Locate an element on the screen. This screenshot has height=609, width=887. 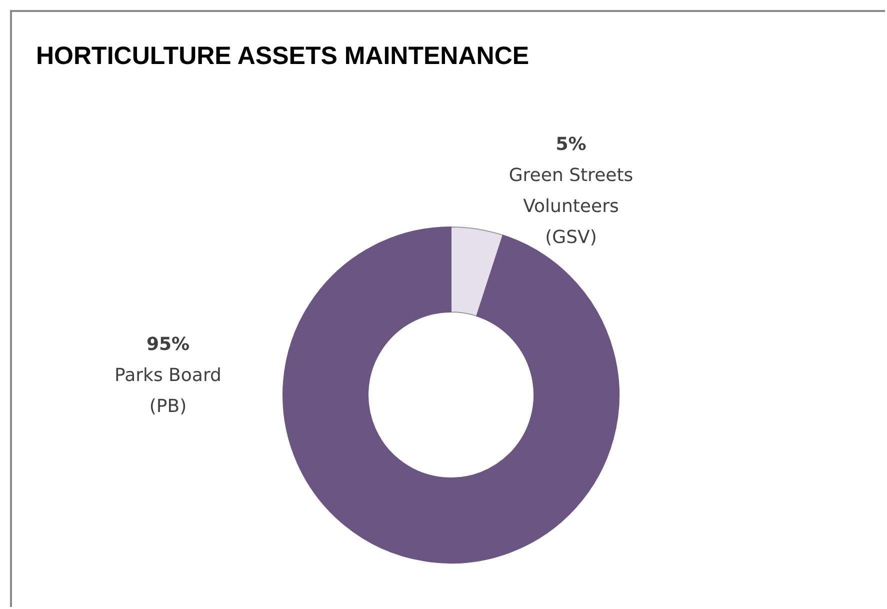
chart-title: HORTICULTURE ASSETS MAINTENANCE is located at coordinates (283, 56).